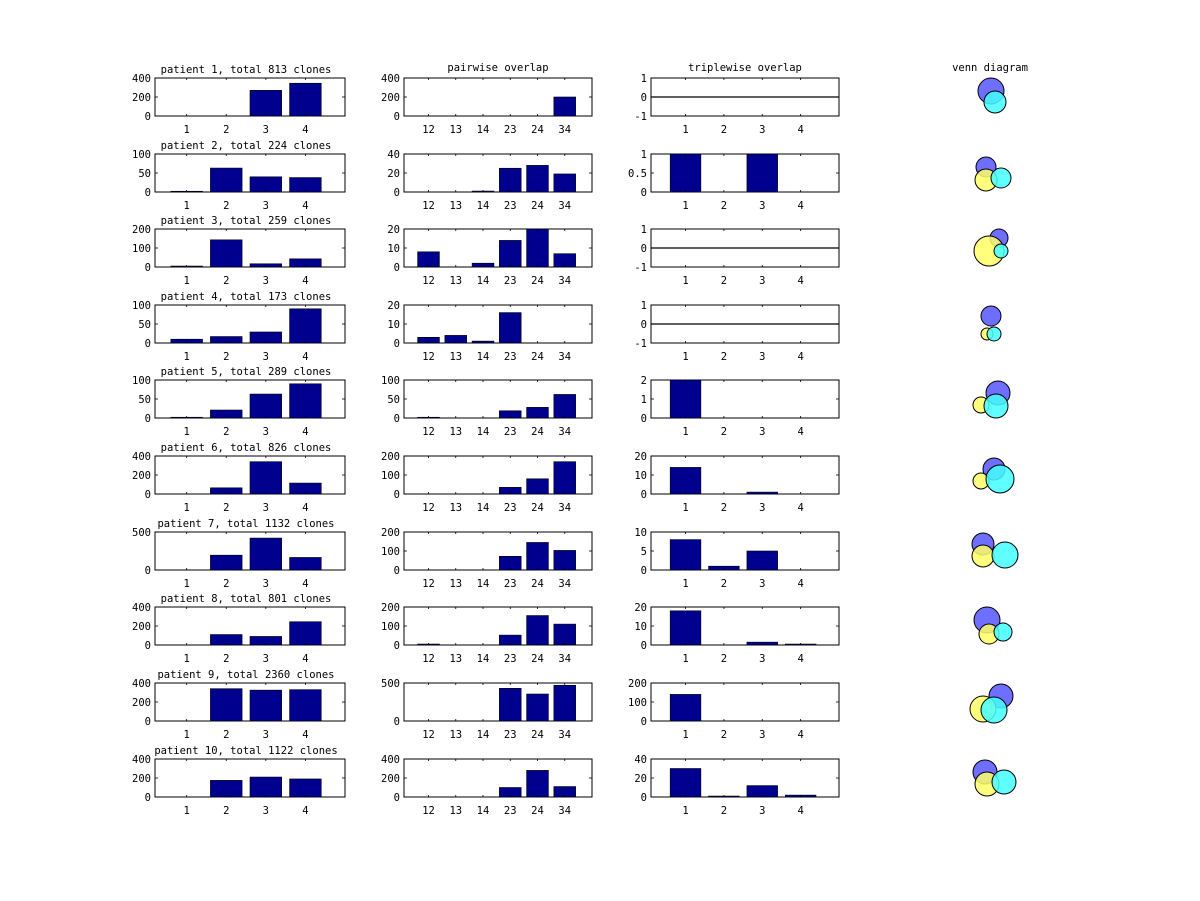 This screenshot has height=901, width=1200. What do you see at coordinates (245, 751) in the screenshot?
I see `patient-title: patient 10, total 1122 clones` at bounding box center [245, 751].